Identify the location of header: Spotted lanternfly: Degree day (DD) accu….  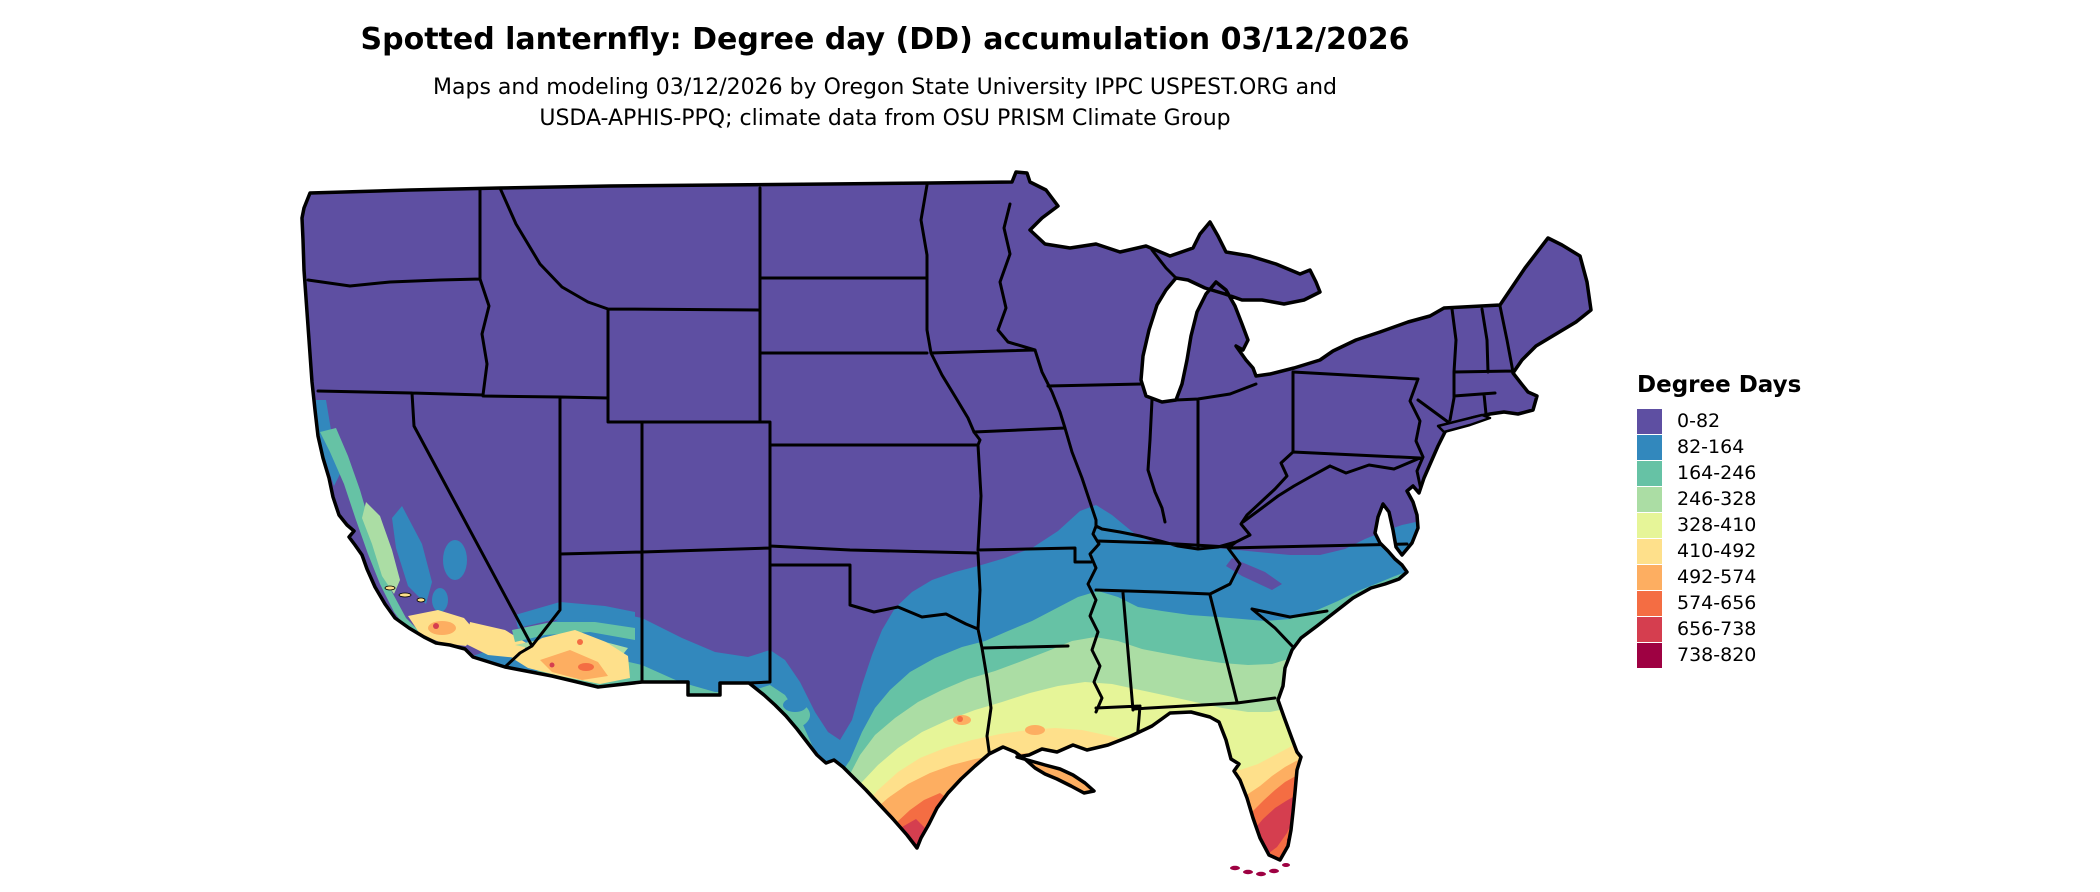
(885, 67).